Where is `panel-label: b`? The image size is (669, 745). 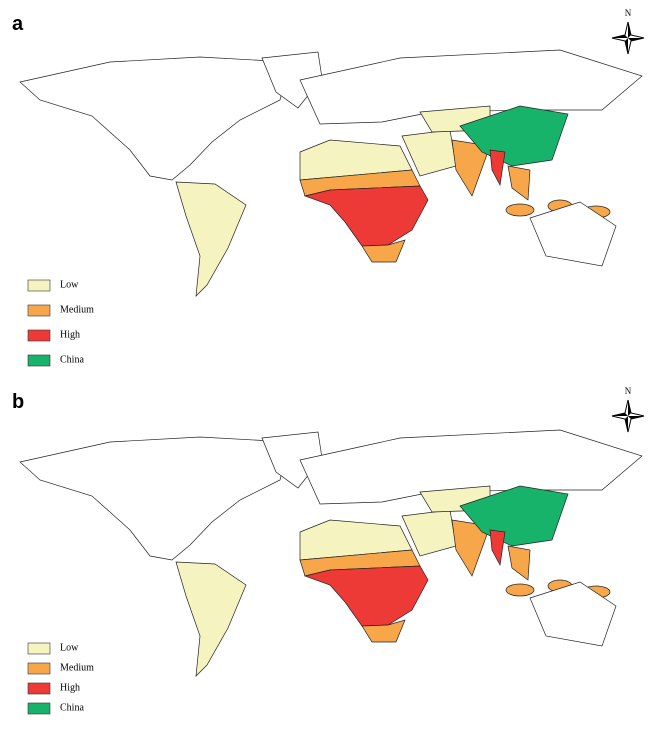 panel-label: b is located at coordinates (18, 402).